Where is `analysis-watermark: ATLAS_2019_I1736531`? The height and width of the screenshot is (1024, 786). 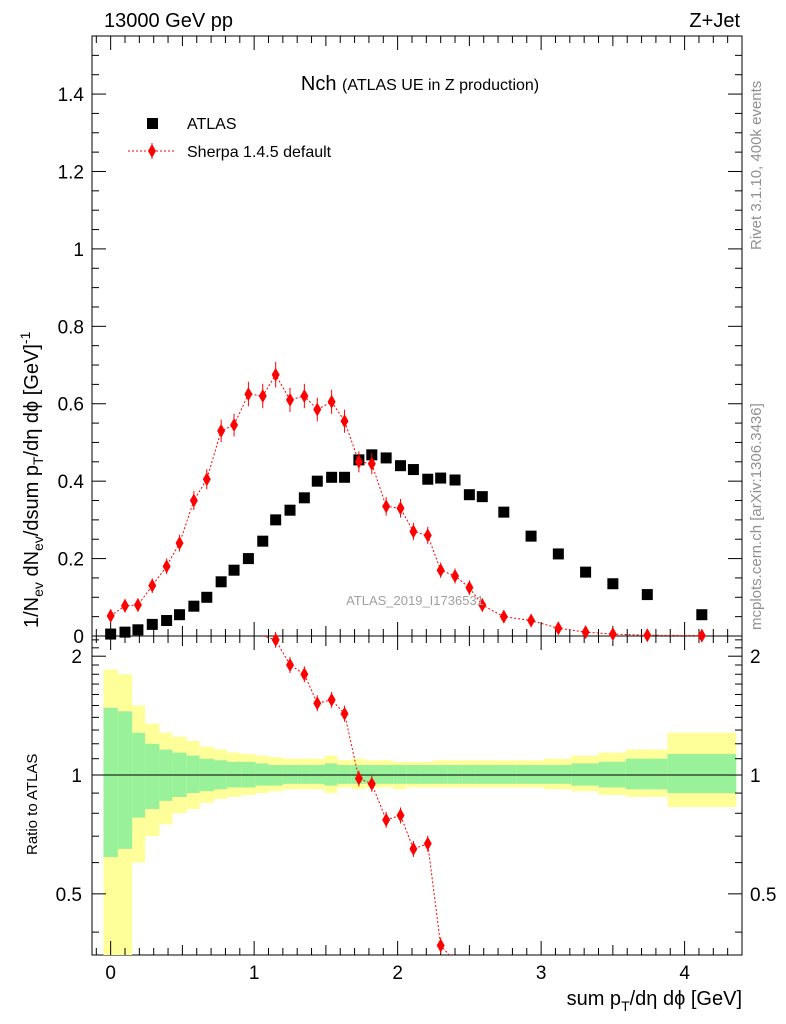 analysis-watermark: ATLAS_2019_I1736531 is located at coordinates (415, 600).